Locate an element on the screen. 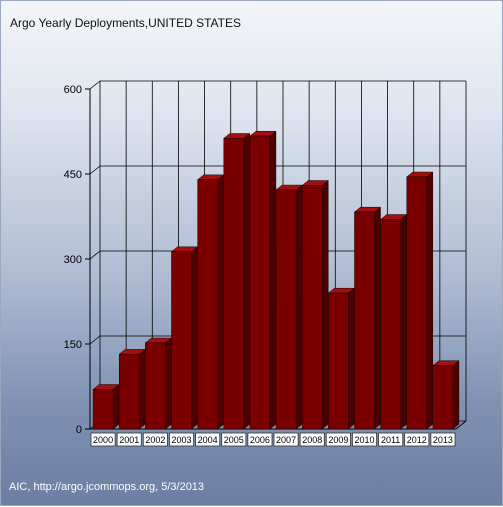 This screenshot has width=503, height=507. bar-2013 is located at coordinates (446, 395).